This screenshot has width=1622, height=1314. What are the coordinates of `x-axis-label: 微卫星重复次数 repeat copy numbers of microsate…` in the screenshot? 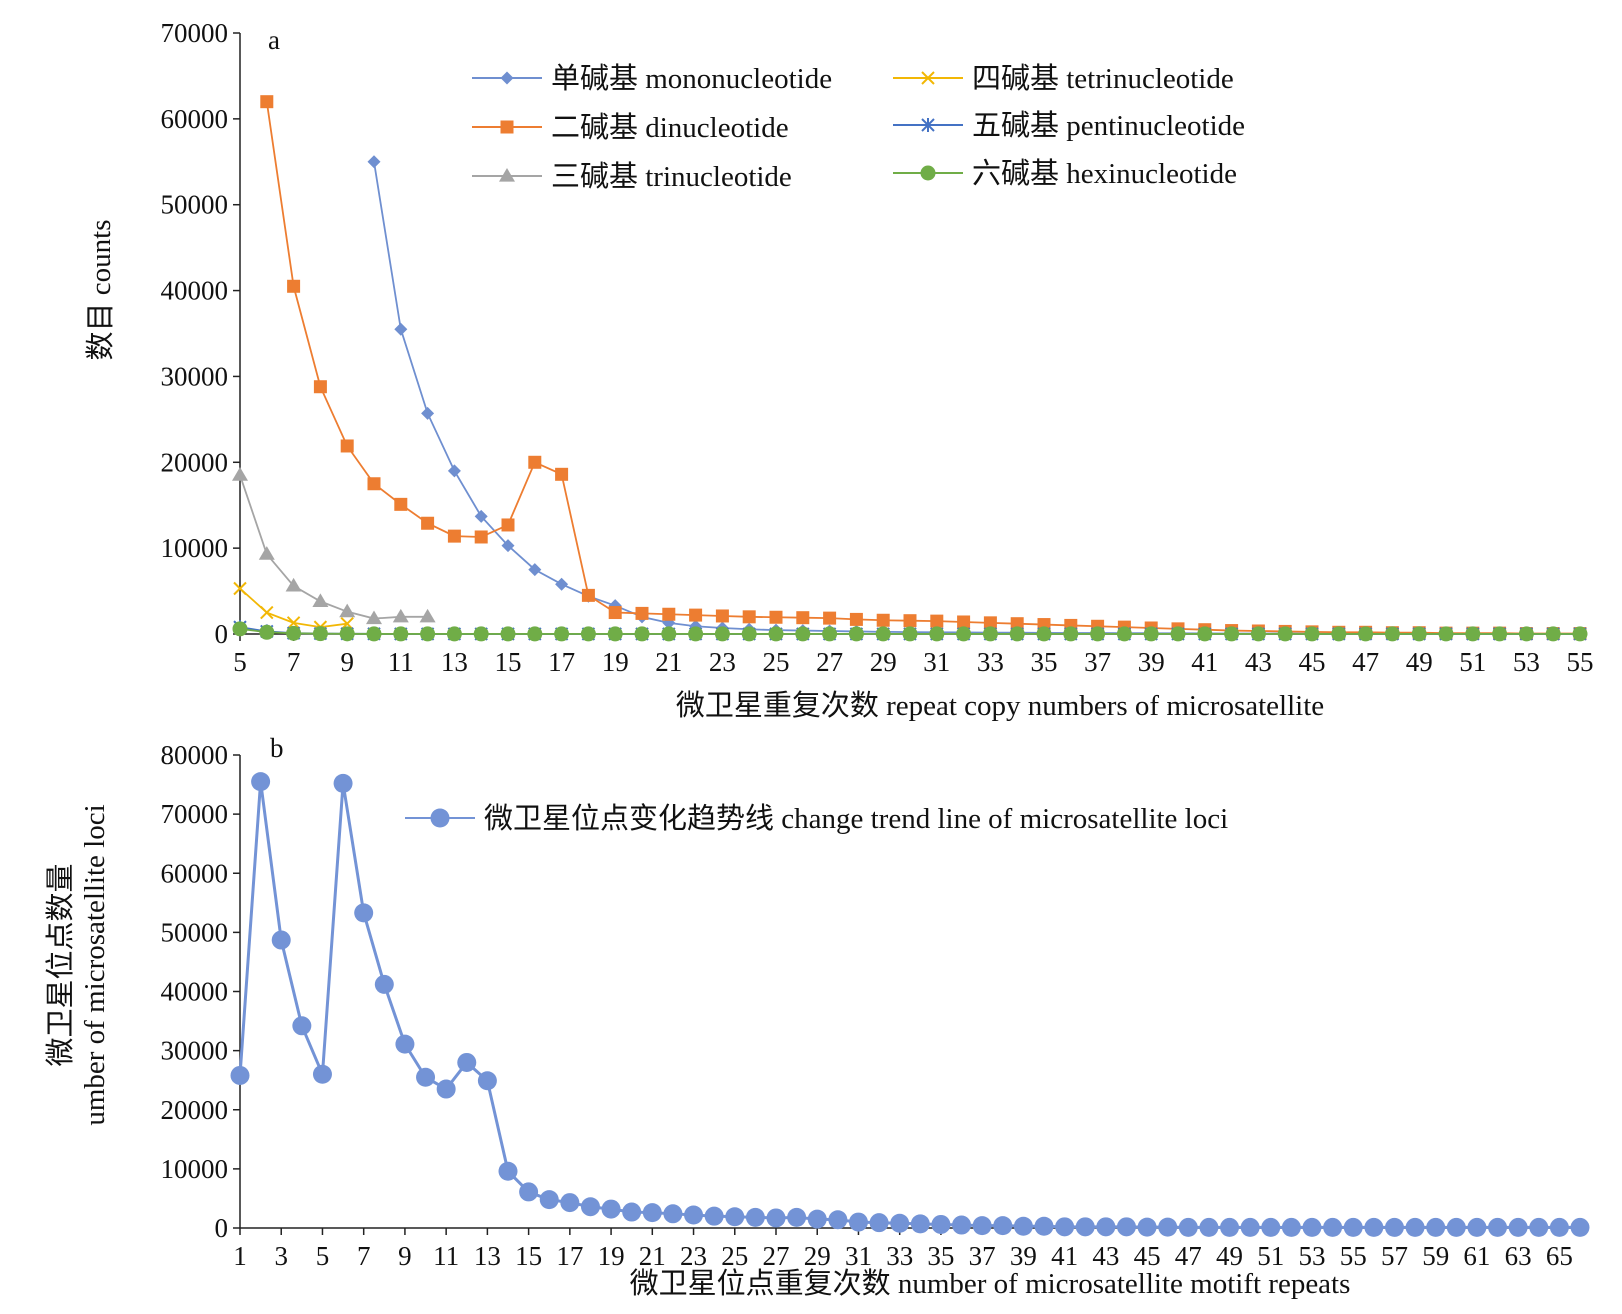 It's located at (1000, 705).